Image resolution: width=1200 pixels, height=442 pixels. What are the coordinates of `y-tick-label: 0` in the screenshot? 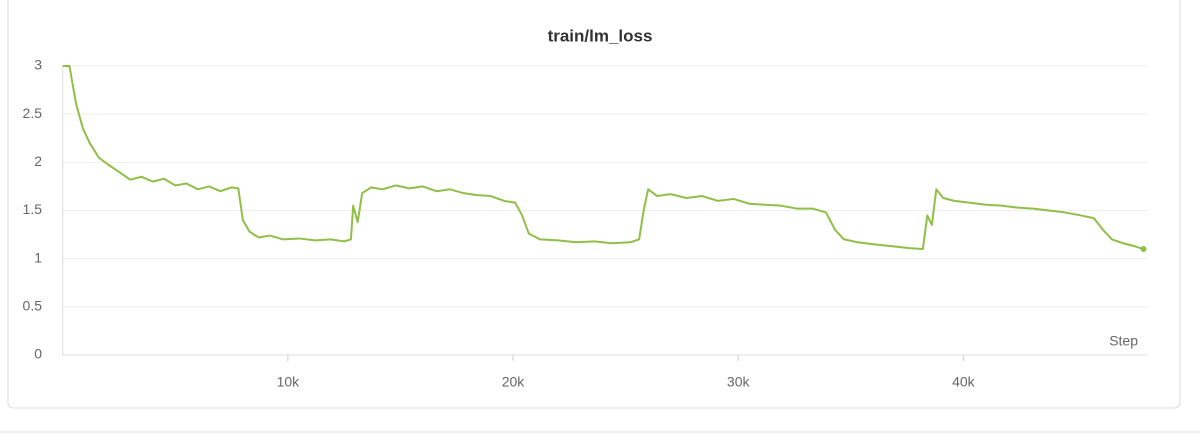 It's located at (38, 354).